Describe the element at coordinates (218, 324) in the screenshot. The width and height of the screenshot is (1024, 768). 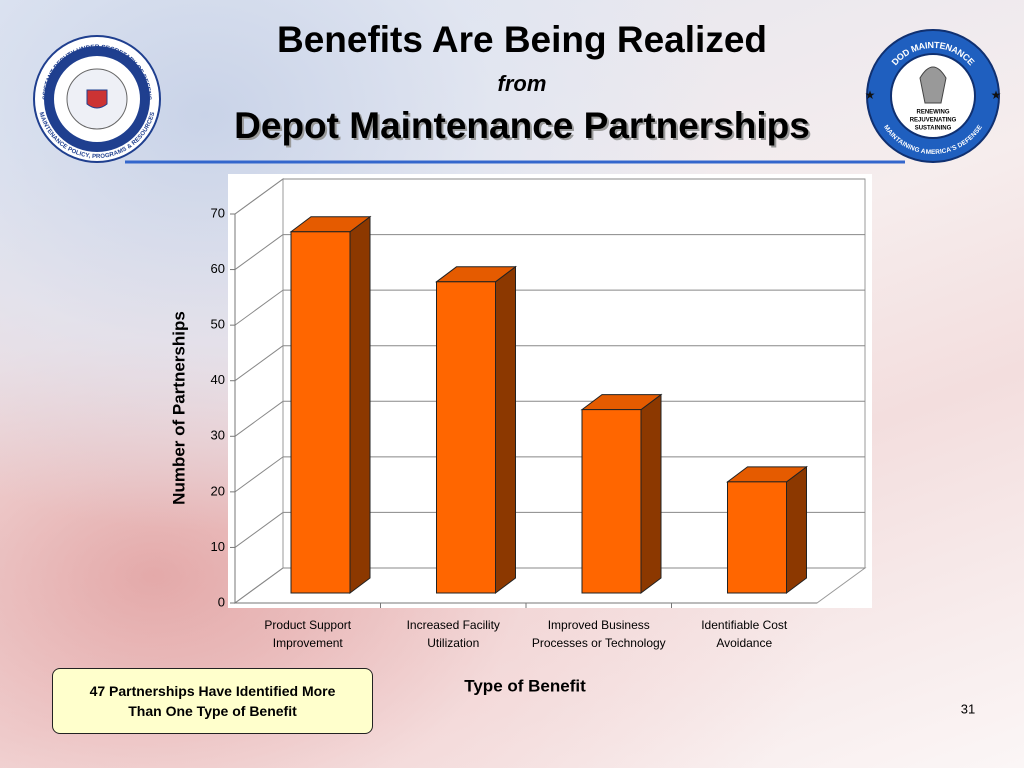
I see `y-tick-label: 50` at that location.